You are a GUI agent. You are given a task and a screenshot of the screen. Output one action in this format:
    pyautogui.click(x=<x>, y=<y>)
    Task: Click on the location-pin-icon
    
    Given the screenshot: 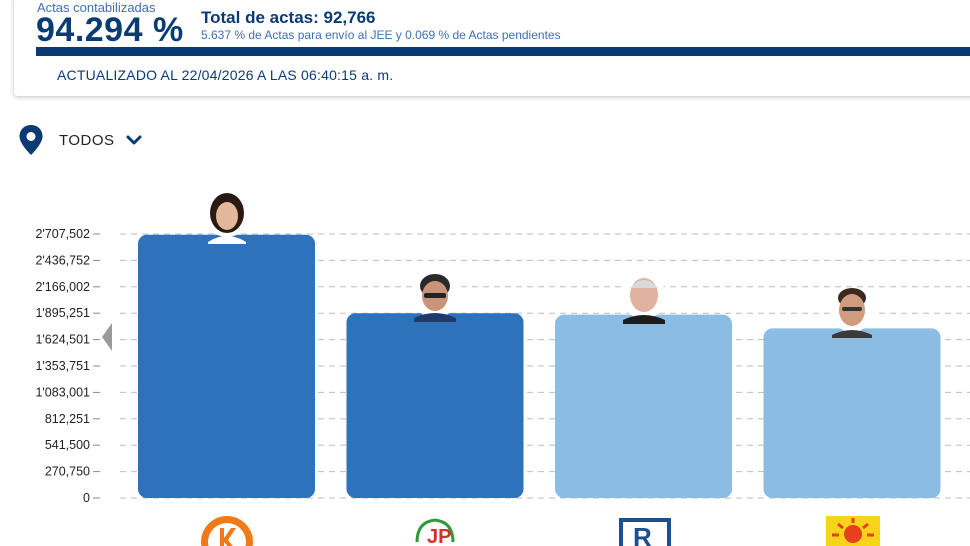 What is the action you would take?
    pyautogui.click(x=31, y=140)
    